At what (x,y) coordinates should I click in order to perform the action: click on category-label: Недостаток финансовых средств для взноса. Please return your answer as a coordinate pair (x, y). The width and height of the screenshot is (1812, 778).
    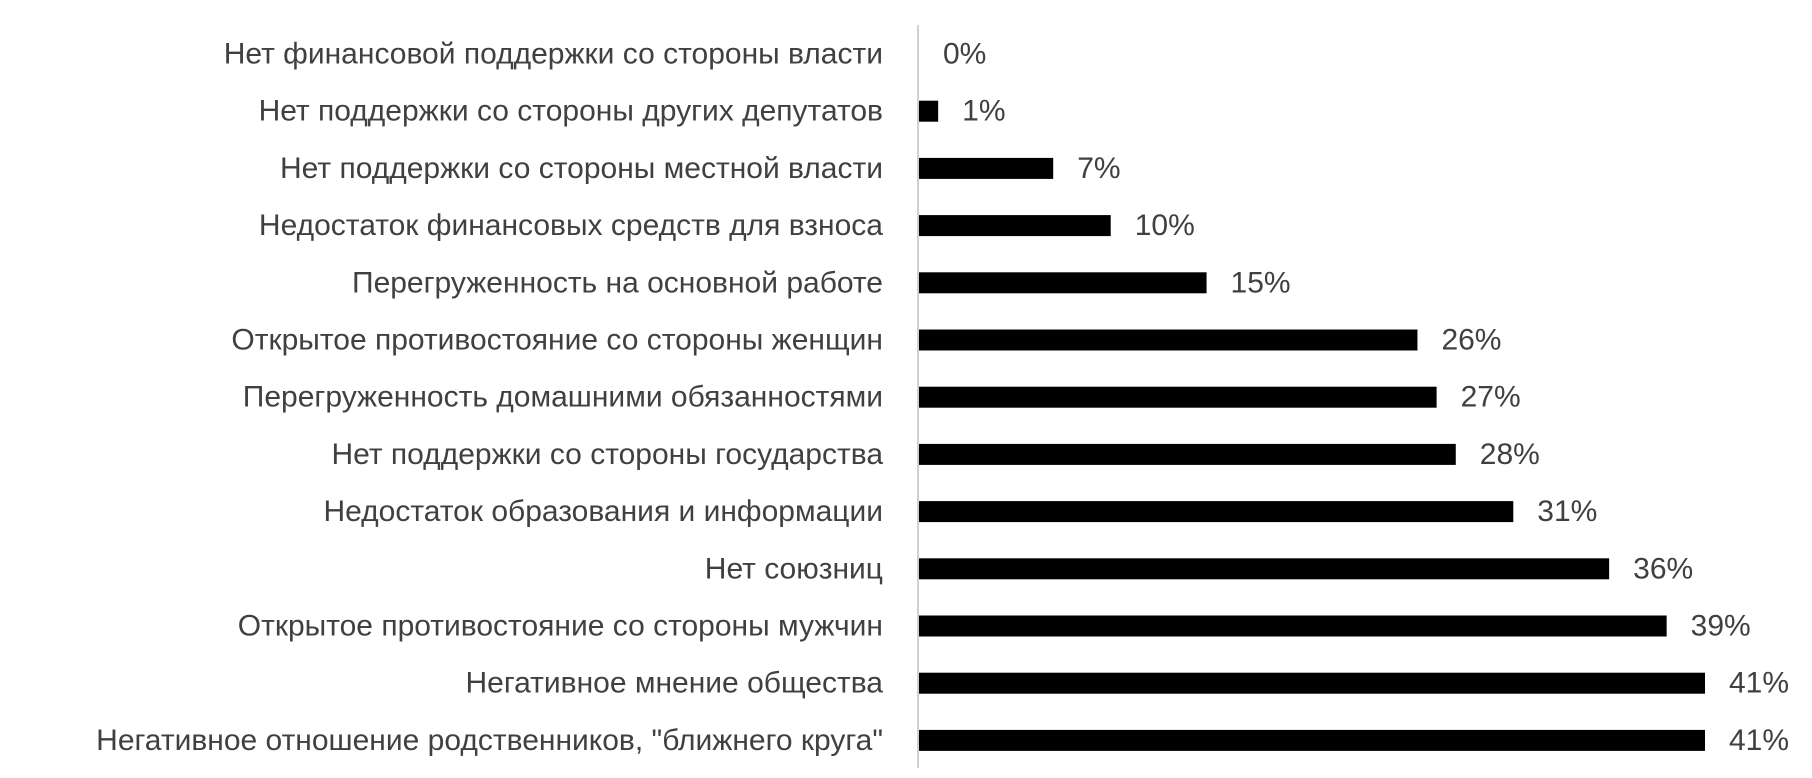
    Looking at the image, I should click on (571, 225).